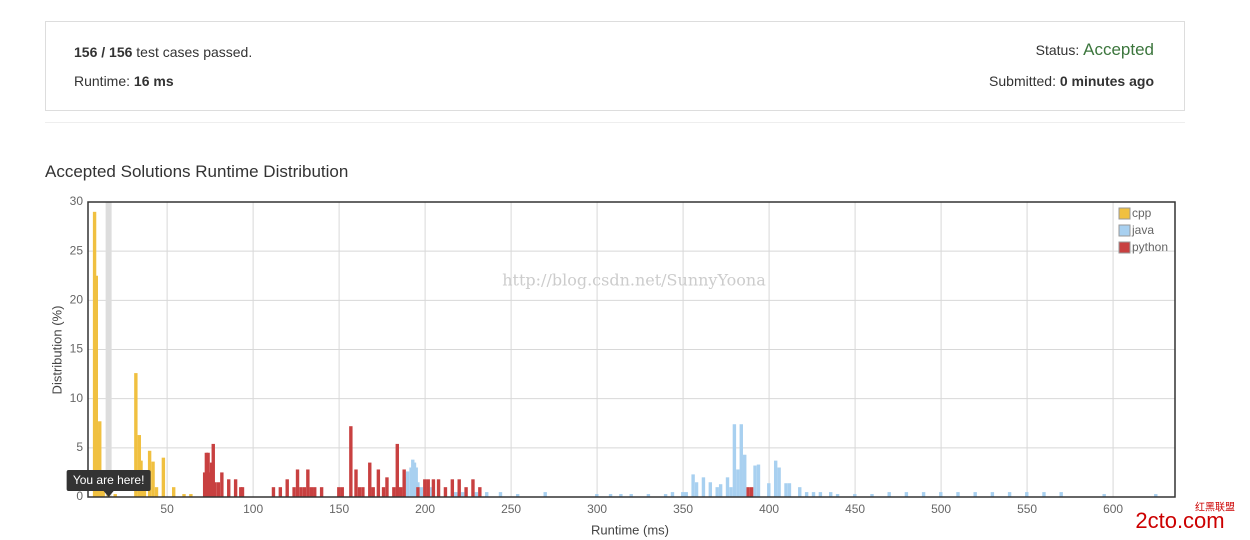 The width and height of the screenshot is (1250, 540). I want to click on y-tick-label: 0, so click(79, 496).